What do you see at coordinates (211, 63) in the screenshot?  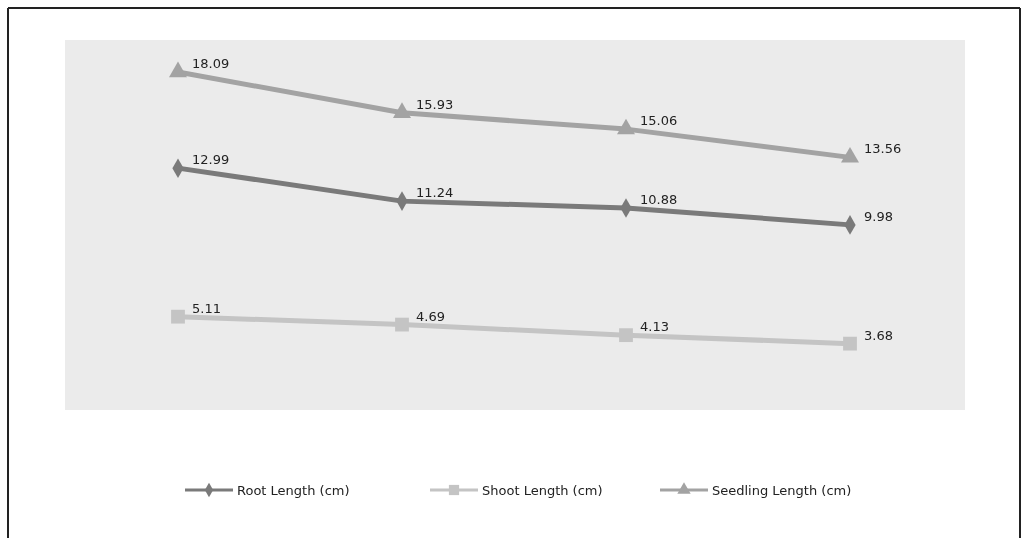 I see `data-label: 18.09` at bounding box center [211, 63].